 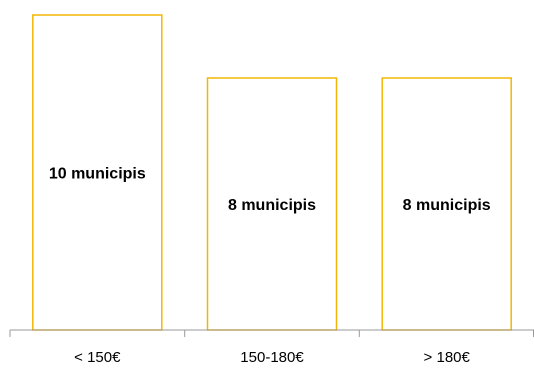 I want to click on x-axis-tick-labels: < 150€ 150-180€ > 180€, so click(x=272, y=357).